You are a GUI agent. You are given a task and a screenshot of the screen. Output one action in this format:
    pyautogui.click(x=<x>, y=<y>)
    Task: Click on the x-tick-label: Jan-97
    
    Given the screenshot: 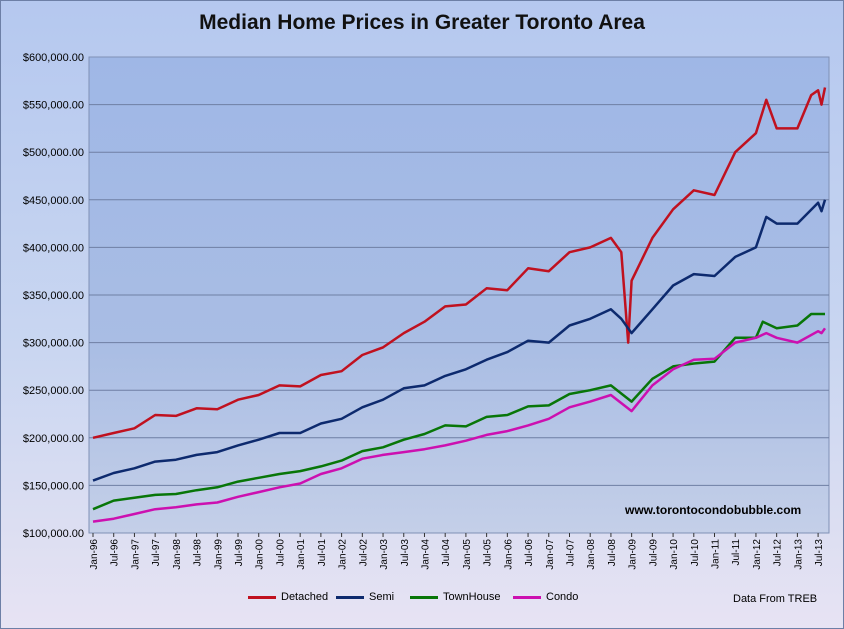 What is the action you would take?
    pyautogui.click(x=135, y=554)
    